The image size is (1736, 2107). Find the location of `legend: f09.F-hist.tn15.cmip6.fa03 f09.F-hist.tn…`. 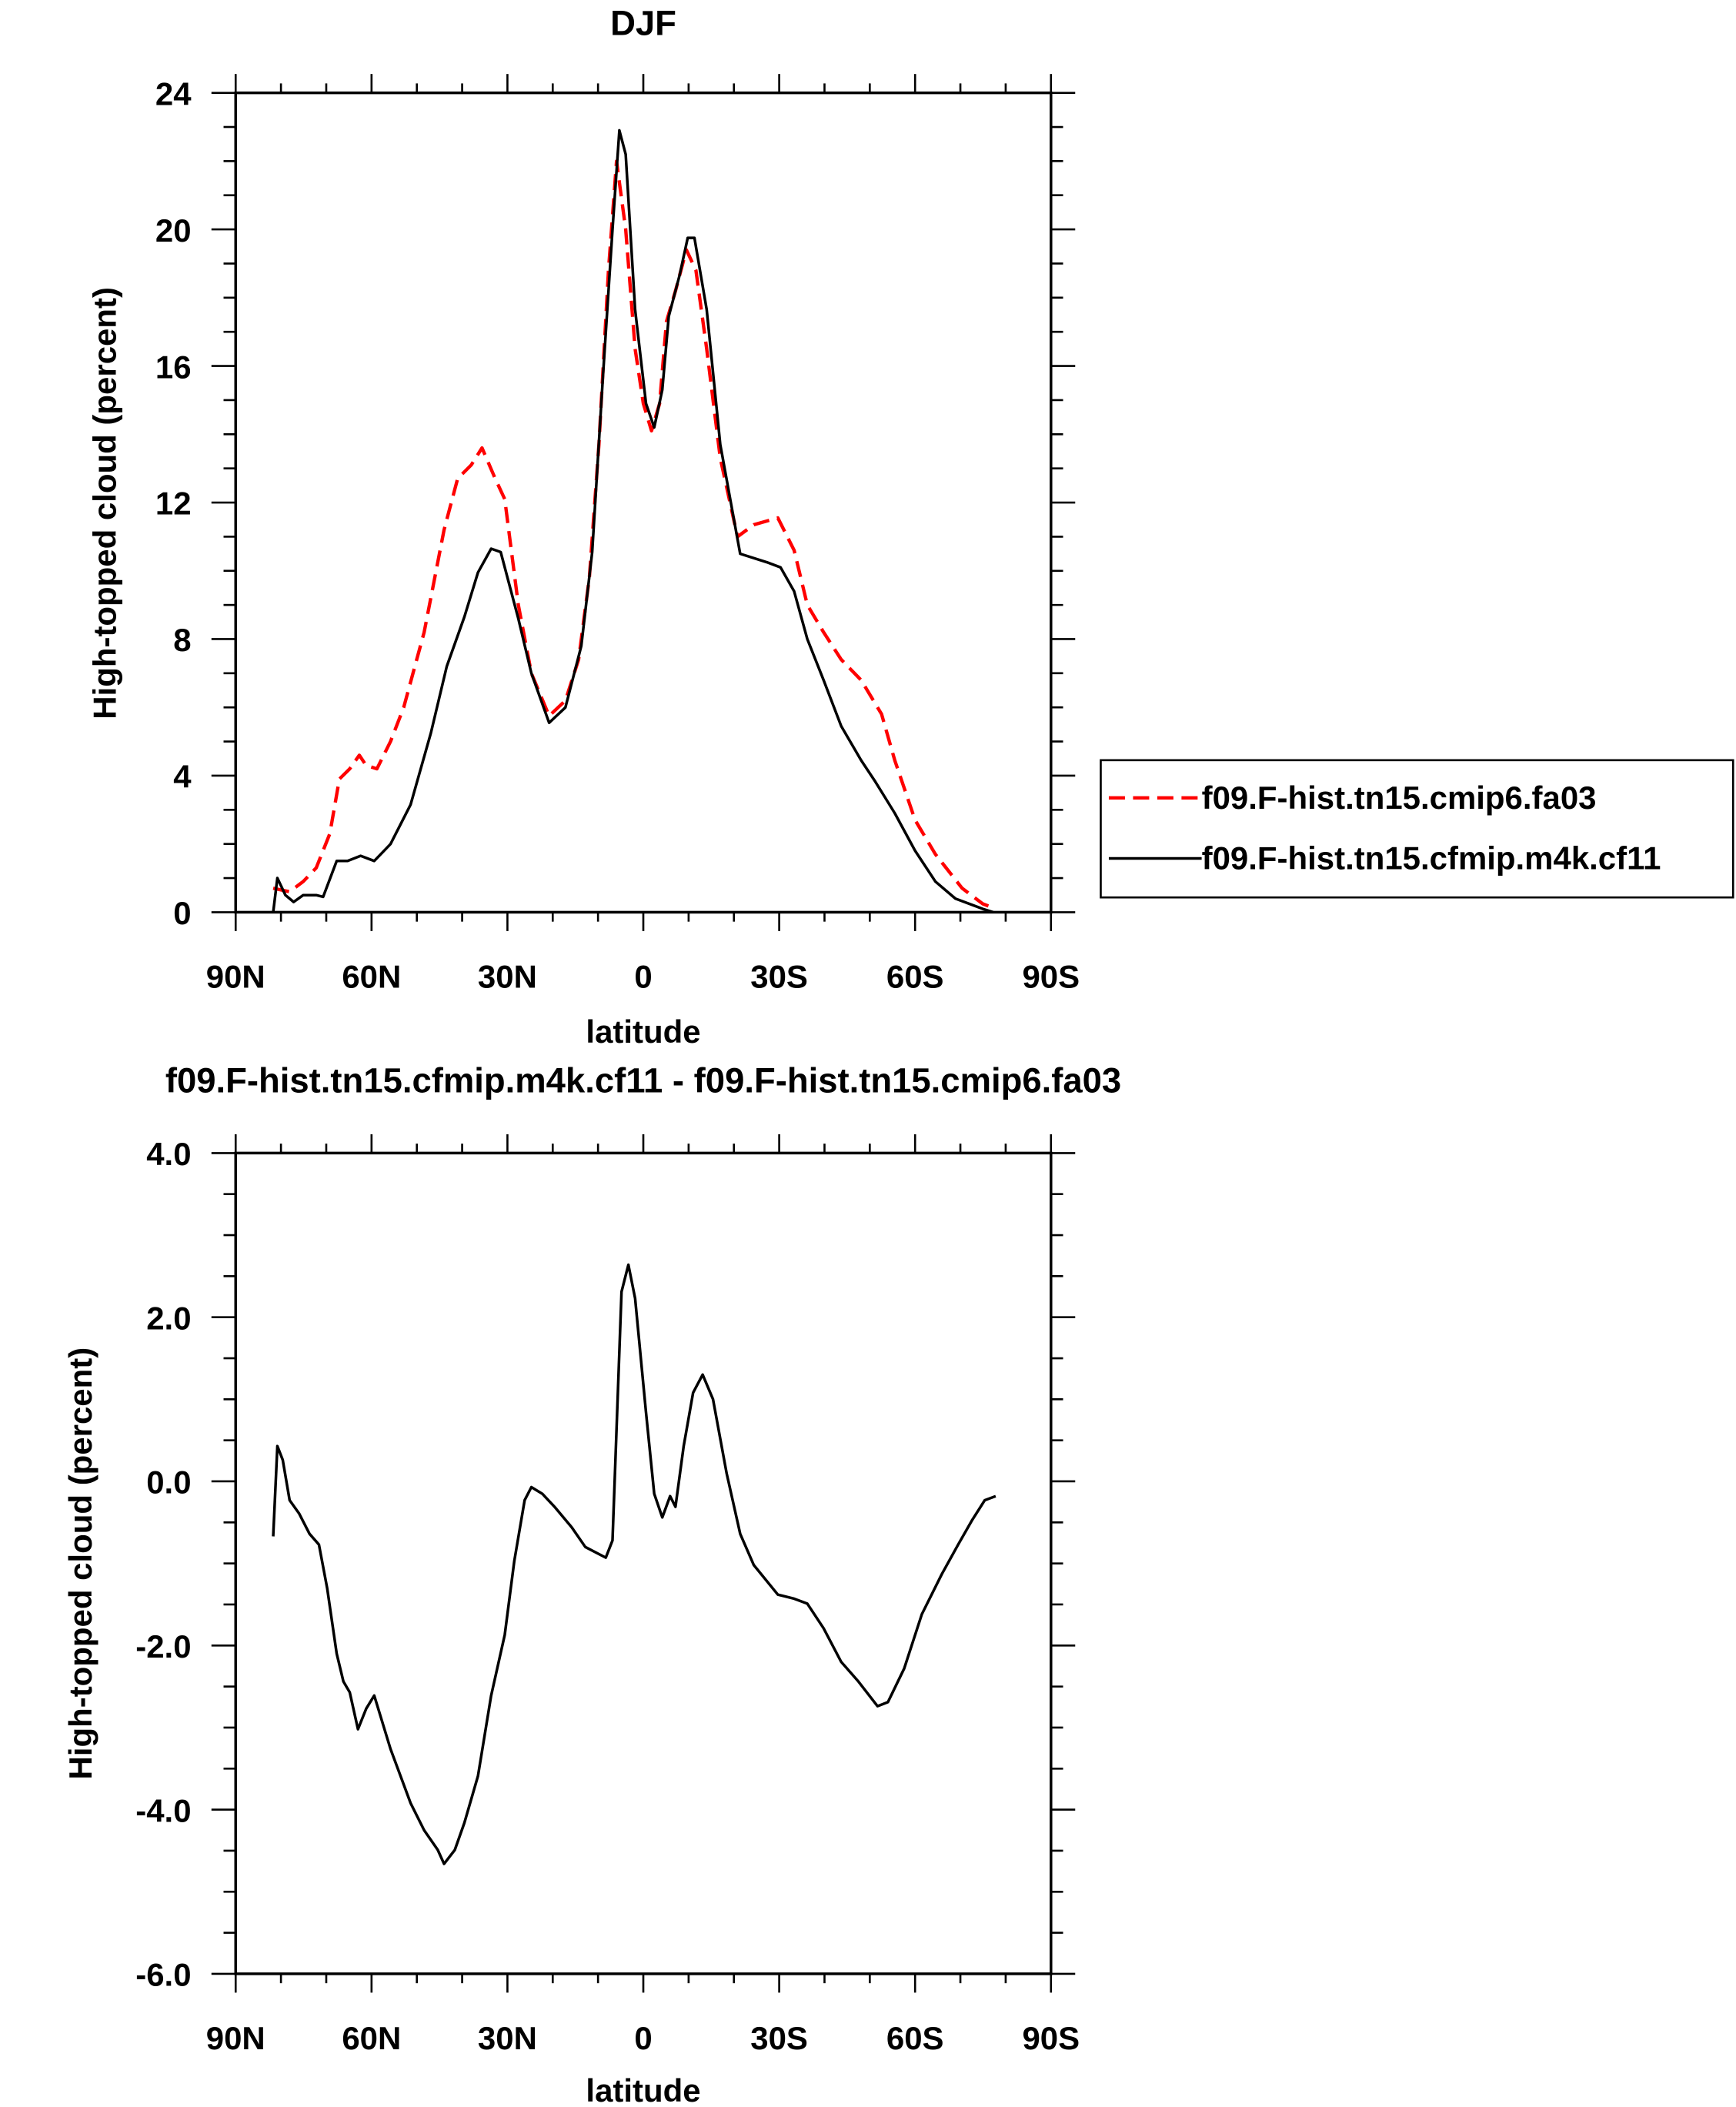

legend: f09.F-hist.tn15.cmip6.fa03 f09.F-hist.tn… is located at coordinates (1417, 829).